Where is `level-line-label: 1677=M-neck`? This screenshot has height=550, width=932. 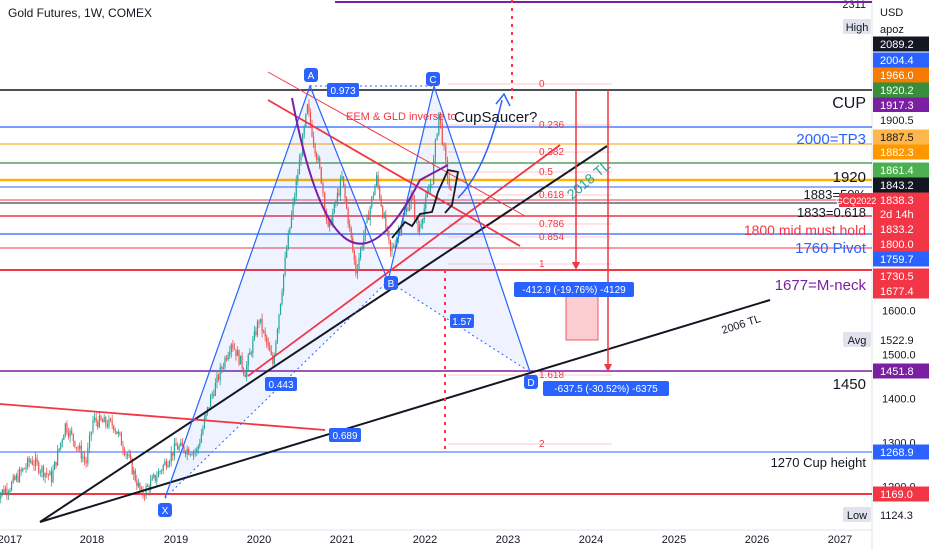
level-line-label: 1677=M-neck is located at coordinates (821, 285).